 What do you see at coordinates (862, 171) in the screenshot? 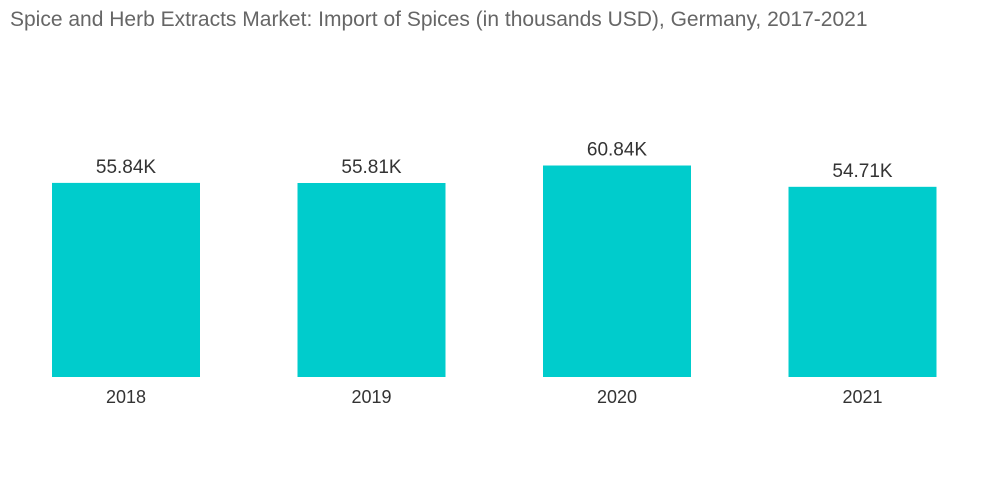
I see `data-label-2021: 54.71K` at bounding box center [862, 171].